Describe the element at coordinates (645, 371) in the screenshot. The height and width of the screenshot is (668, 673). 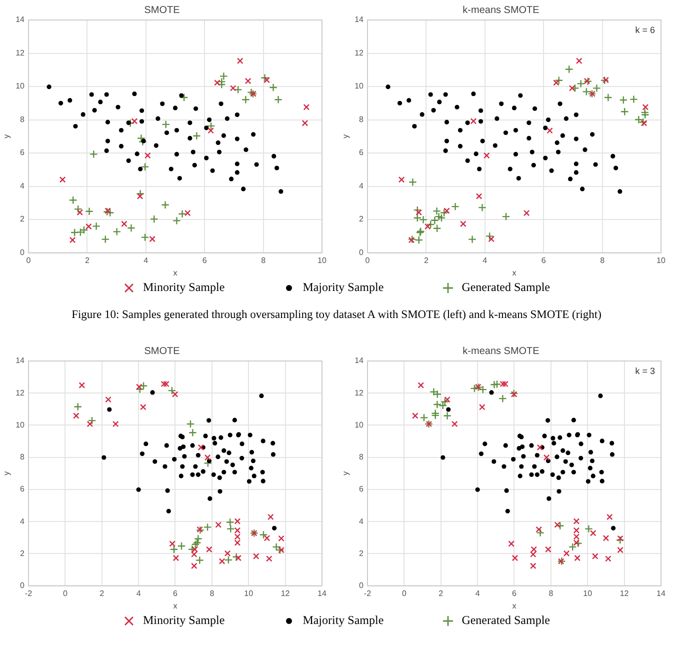
I see `annotation: k = 3` at that location.